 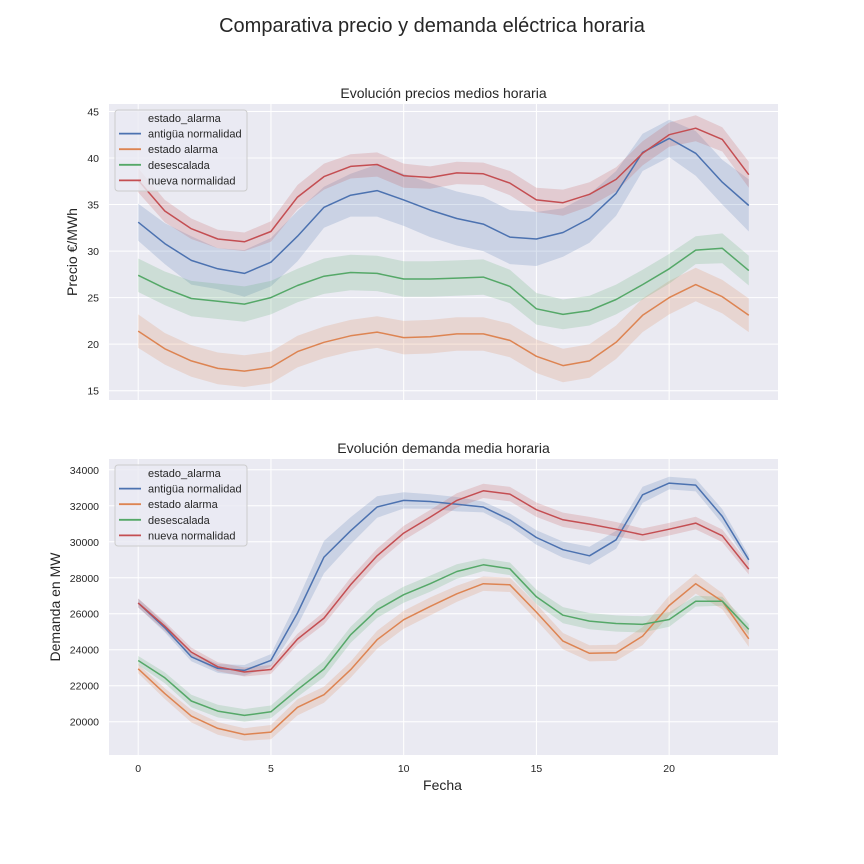 What do you see at coordinates (84, 471) in the screenshot?
I see `demand-y-tick-label: 34000` at bounding box center [84, 471].